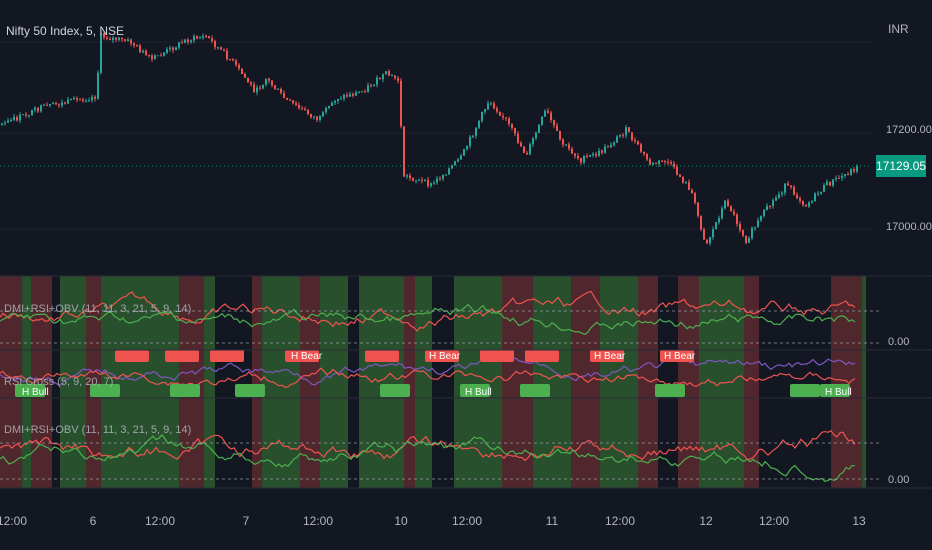 The image size is (932, 550). I want to click on price-axis-label-17200: 17200.00, so click(909, 130).